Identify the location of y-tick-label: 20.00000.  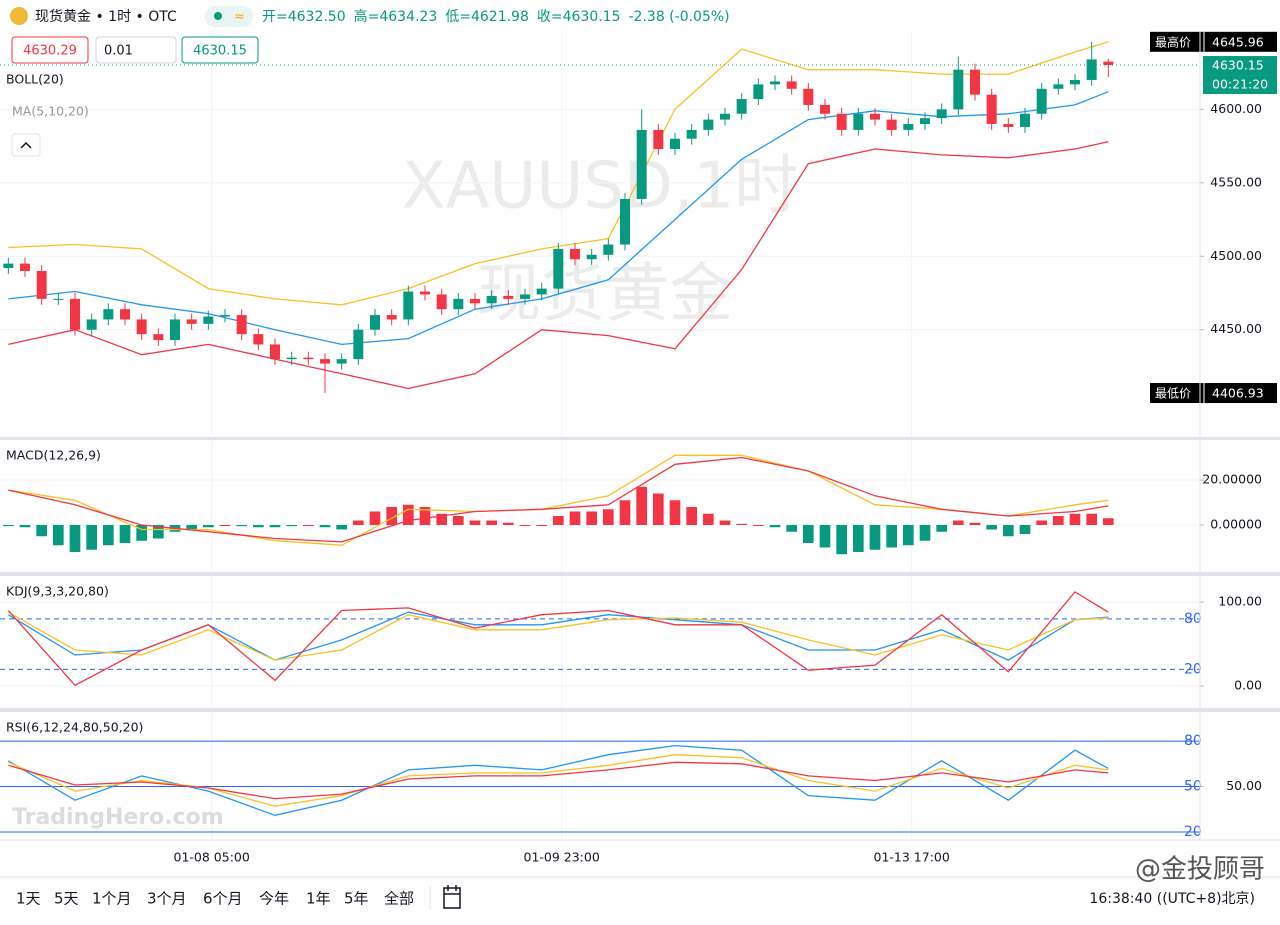
(1232, 479).